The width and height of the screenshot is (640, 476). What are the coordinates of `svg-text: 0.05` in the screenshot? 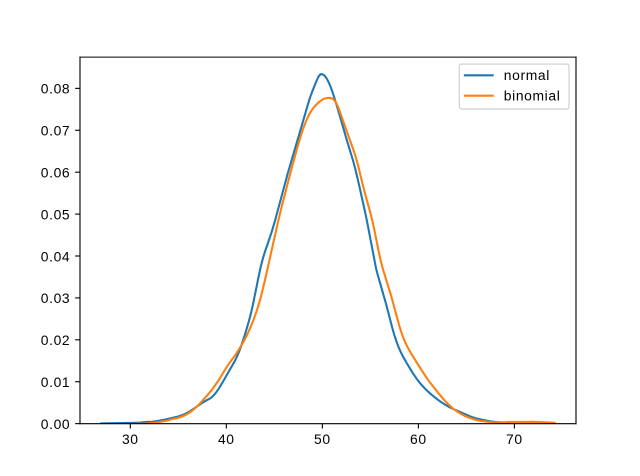 It's located at (56, 214).